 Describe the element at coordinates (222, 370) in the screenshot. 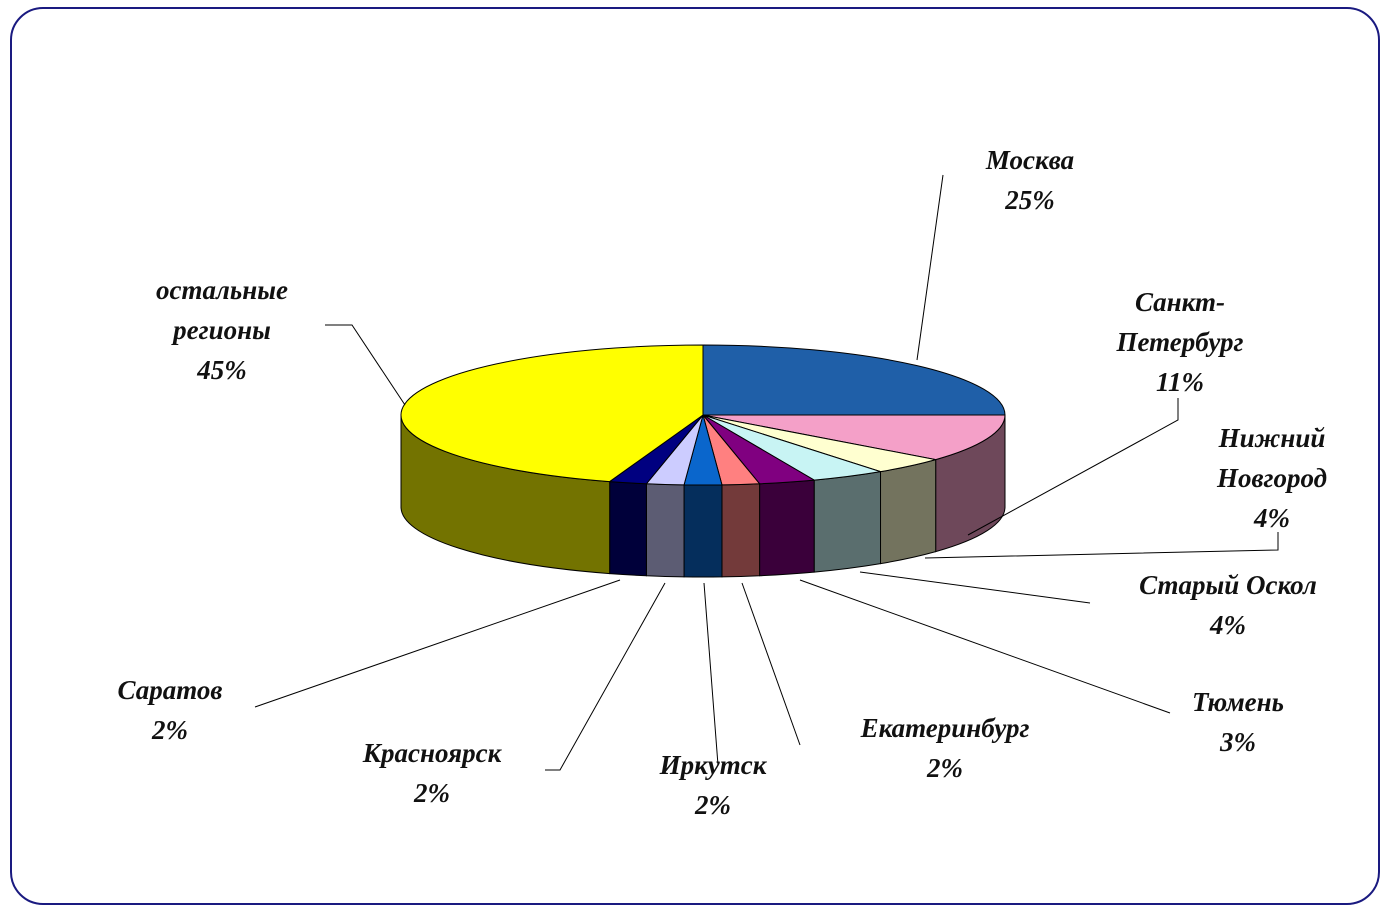

I see `value-label: 45%` at that location.